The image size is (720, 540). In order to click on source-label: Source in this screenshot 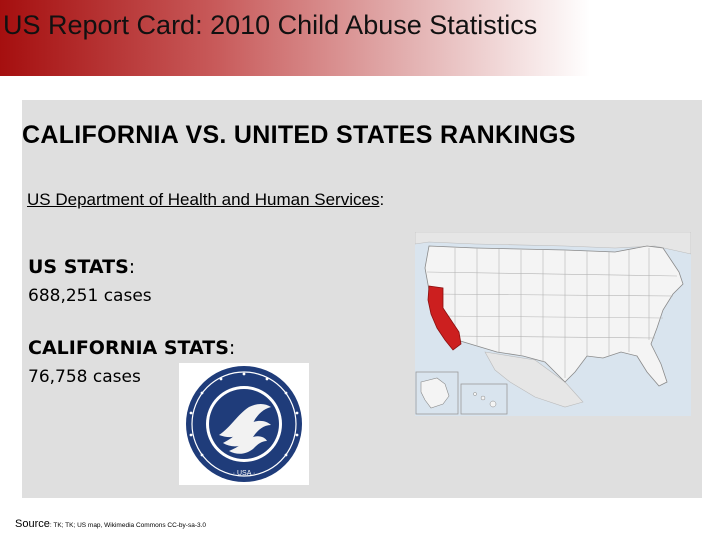, I will do `click(32, 524)`.